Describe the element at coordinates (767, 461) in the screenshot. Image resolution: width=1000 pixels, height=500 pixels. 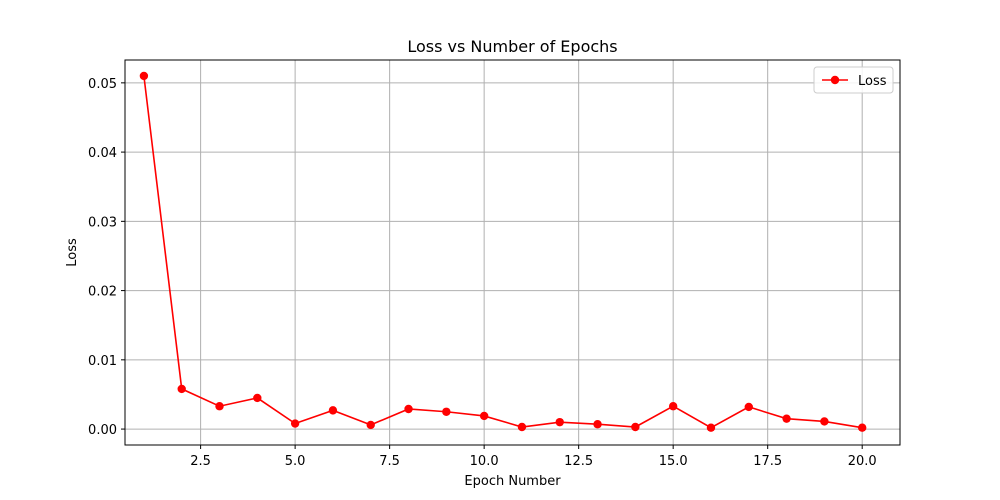
I see `x-tick-label: 17.5` at that location.